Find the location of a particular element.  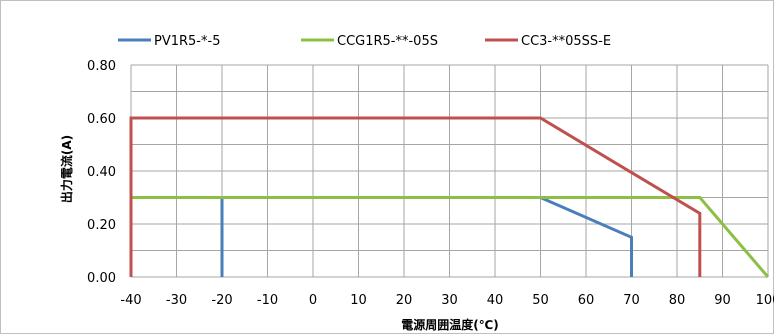

y-tick-label: 0.80 is located at coordinates (101, 66).